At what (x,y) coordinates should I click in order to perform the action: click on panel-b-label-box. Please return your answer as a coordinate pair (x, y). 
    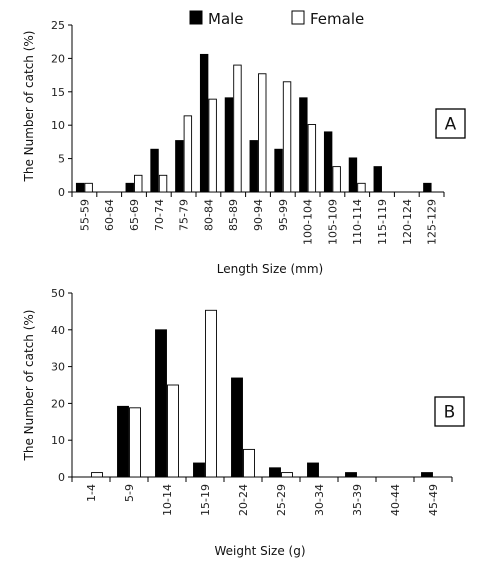
    Looking at the image, I should click on (449, 411).